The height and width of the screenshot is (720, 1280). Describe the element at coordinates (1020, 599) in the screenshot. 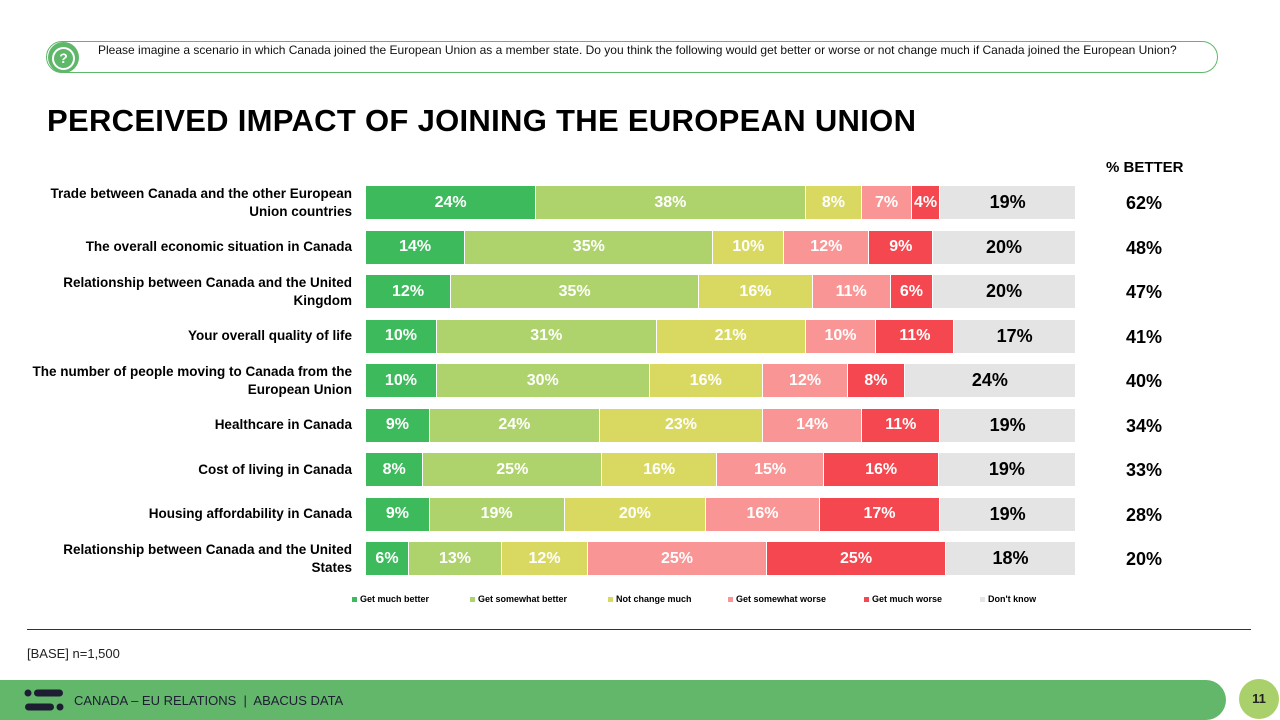

I see `legend-item: Don't know` at that location.